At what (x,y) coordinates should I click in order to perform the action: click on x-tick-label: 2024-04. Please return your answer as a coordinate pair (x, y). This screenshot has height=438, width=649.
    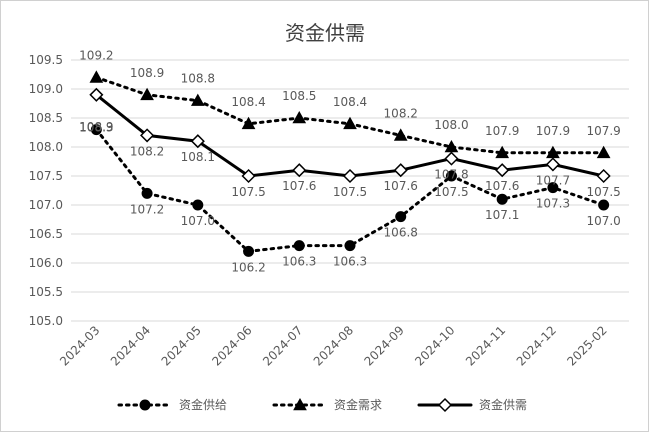
    Looking at the image, I should click on (130, 345).